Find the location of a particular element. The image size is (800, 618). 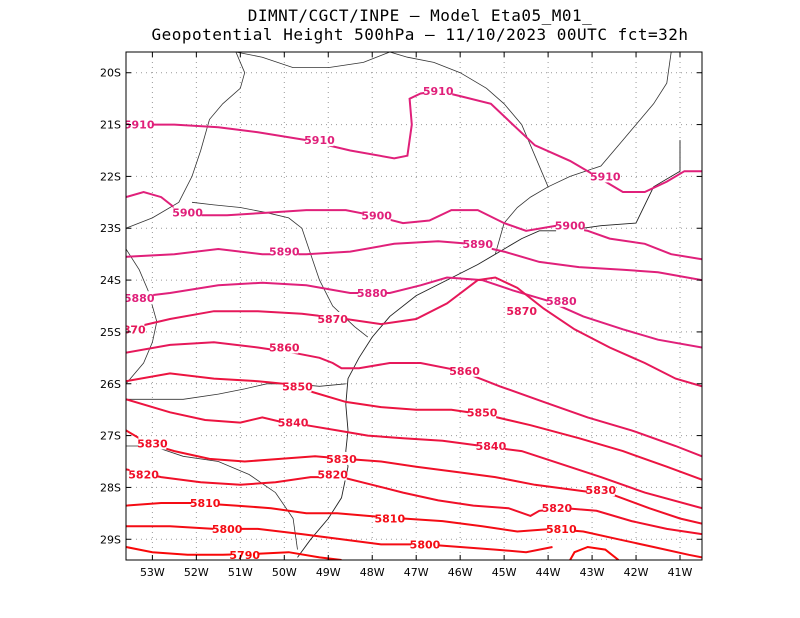

lat-tick-label: 22S is located at coordinates (110, 176).